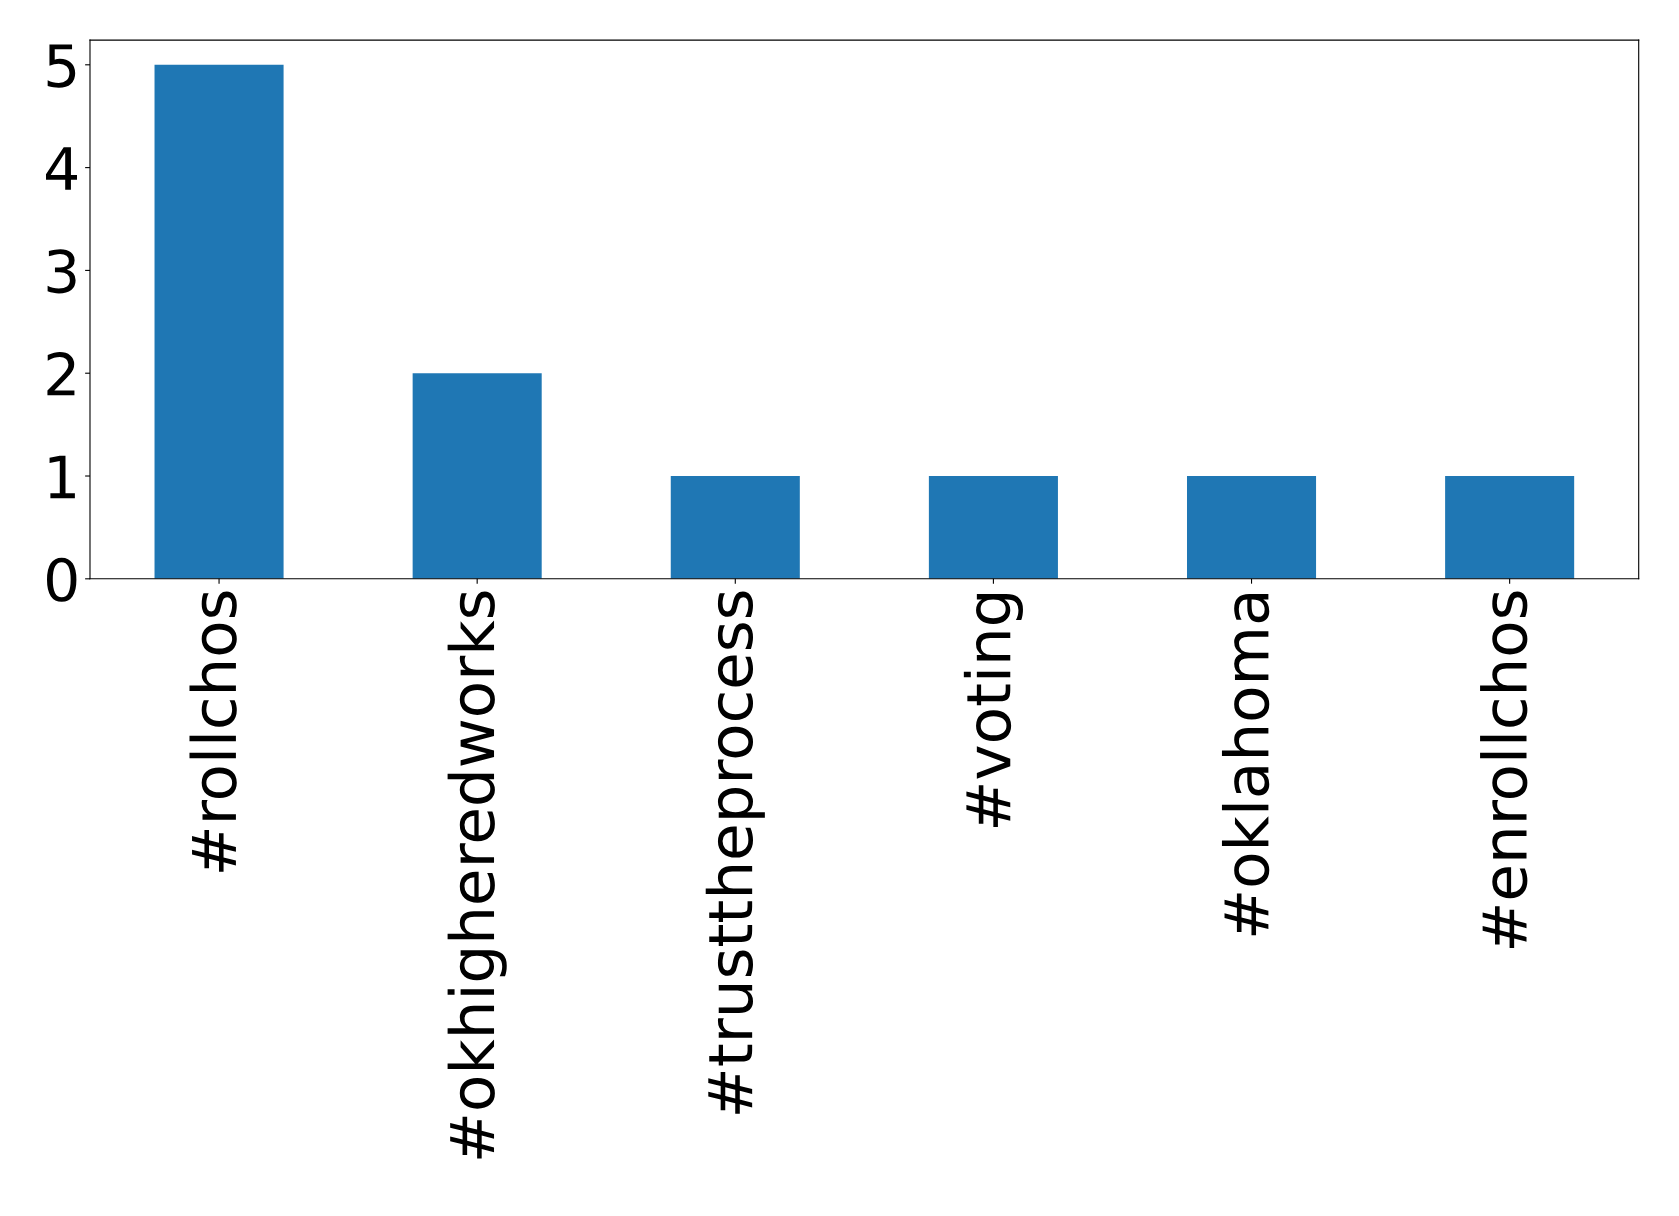 The image size is (1679, 1216). What do you see at coordinates (1245, 765) in the screenshot?
I see `x-tick-label: #oklahoma` at bounding box center [1245, 765].